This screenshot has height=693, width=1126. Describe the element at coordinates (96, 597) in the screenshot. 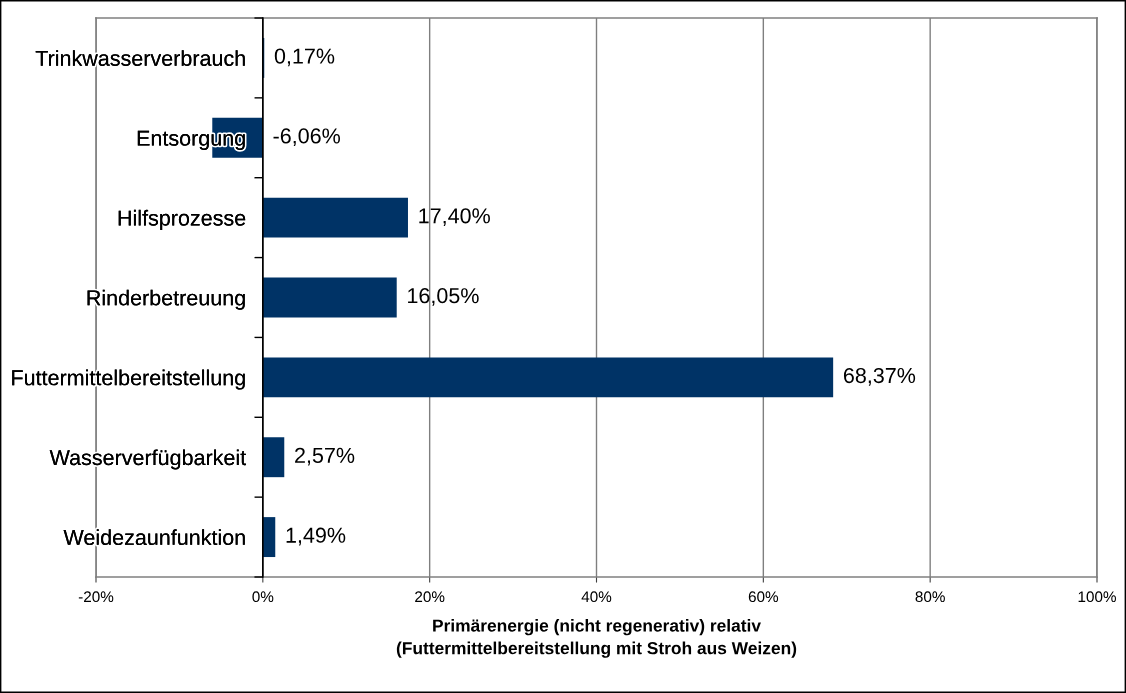

I see `x-tick-label: -20%` at that location.